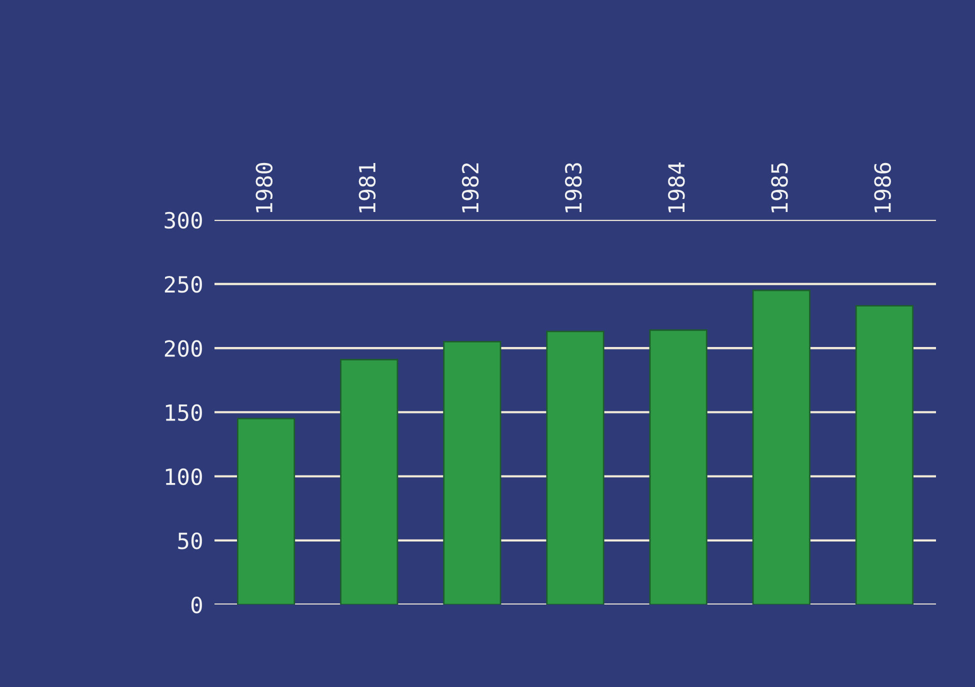  What do you see at coordinates (882, 187) in the screenshot?
I see `x-tick-label: 1986` at bounding box center [882, 187].